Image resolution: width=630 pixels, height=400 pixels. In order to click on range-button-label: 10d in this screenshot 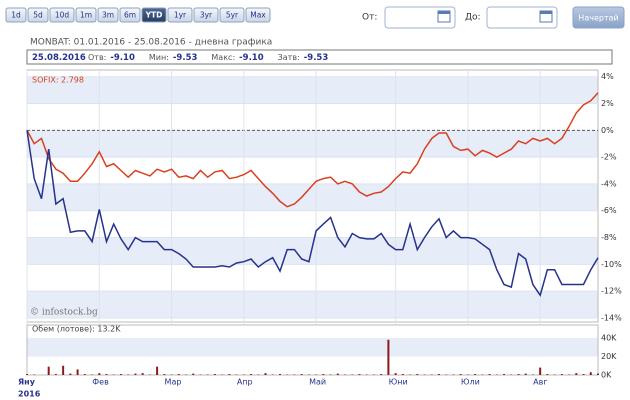, I will do `click(62, 15)`.